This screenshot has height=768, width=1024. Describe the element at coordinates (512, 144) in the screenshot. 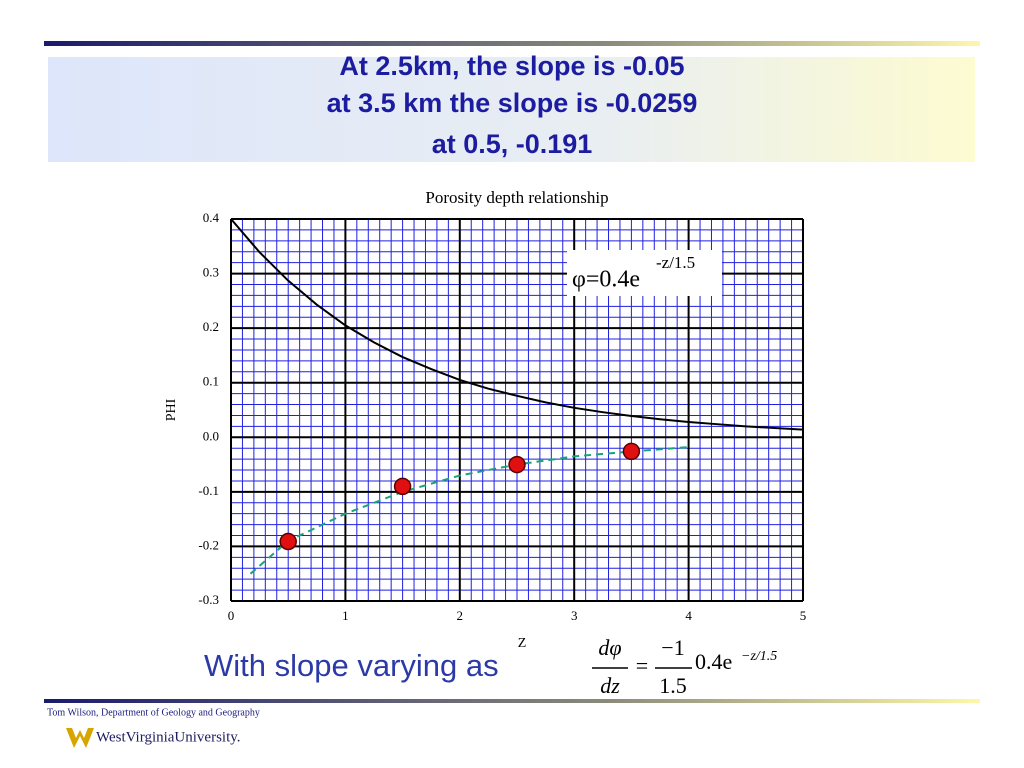

I see `slide-title: at 0.5, -0.191` at that location.